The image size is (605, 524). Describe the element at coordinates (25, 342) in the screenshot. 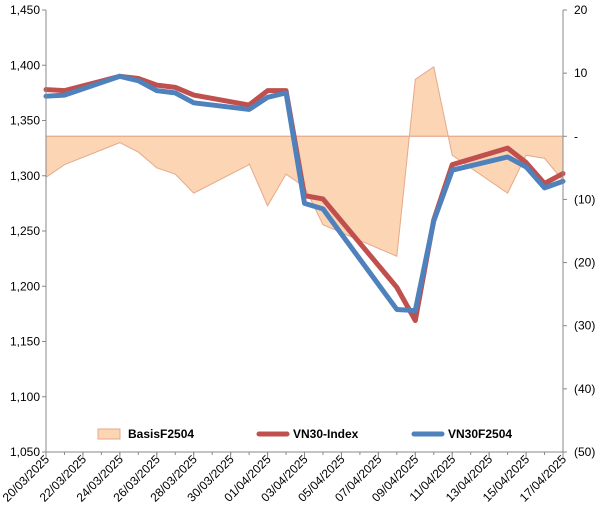

I see `left-tick-label: 1,150` at that location.